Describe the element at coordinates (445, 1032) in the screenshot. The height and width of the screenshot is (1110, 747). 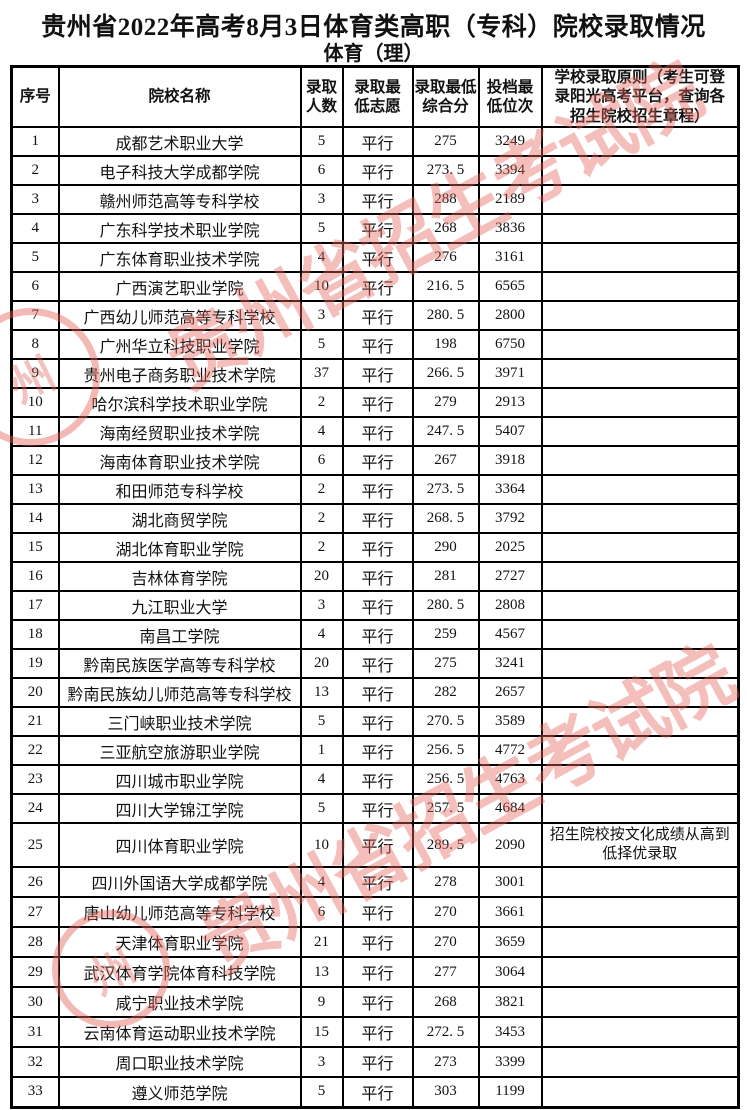
I see `cell-score: 272. 5` at that location.